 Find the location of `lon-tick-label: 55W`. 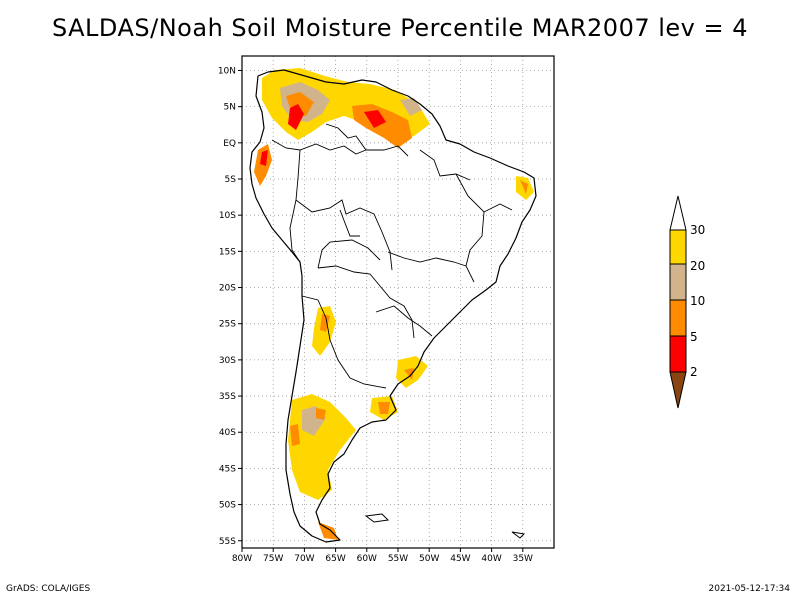

lon-tick-label: 55W is located at coordinates (398, 559).